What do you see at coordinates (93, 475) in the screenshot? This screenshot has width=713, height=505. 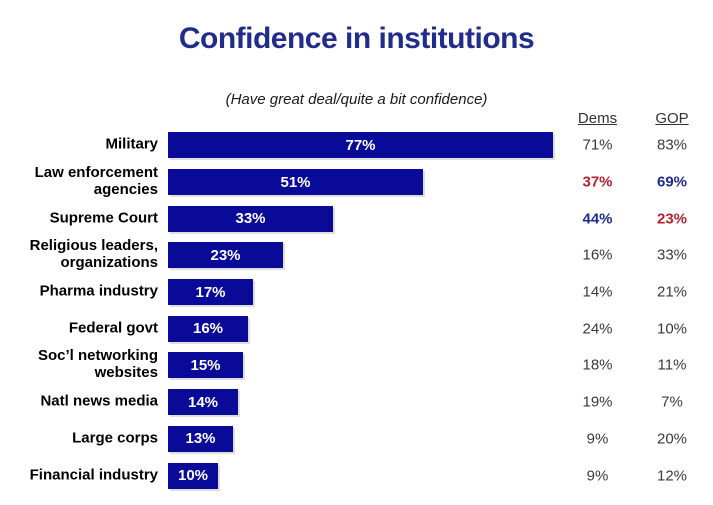 I see `category-label: Financial industry` at bounding box center [93, 475].